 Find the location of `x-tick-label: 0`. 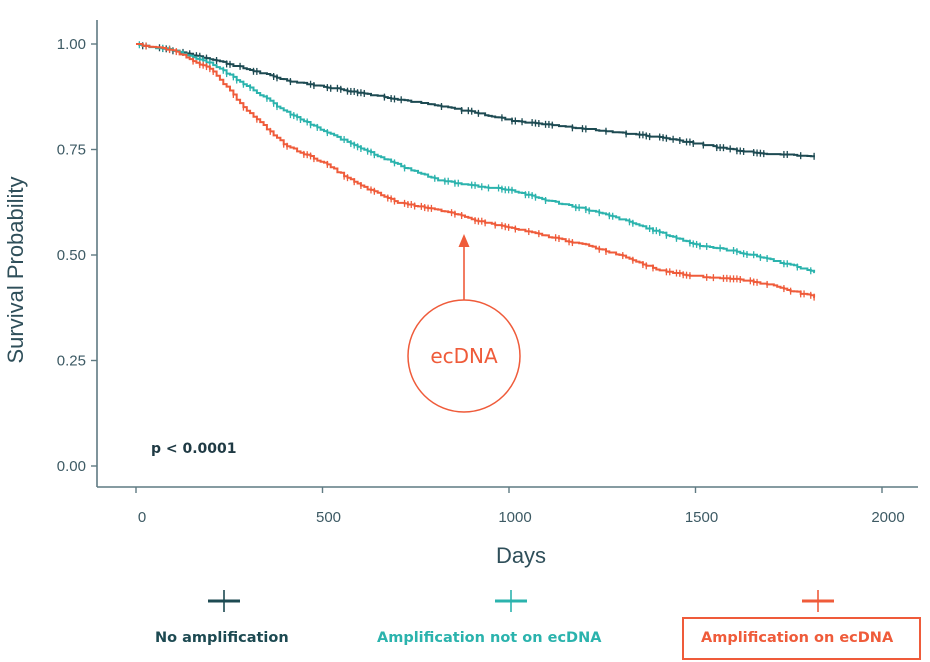

x-tick-label: 0 is located at coordinates (142, 517).